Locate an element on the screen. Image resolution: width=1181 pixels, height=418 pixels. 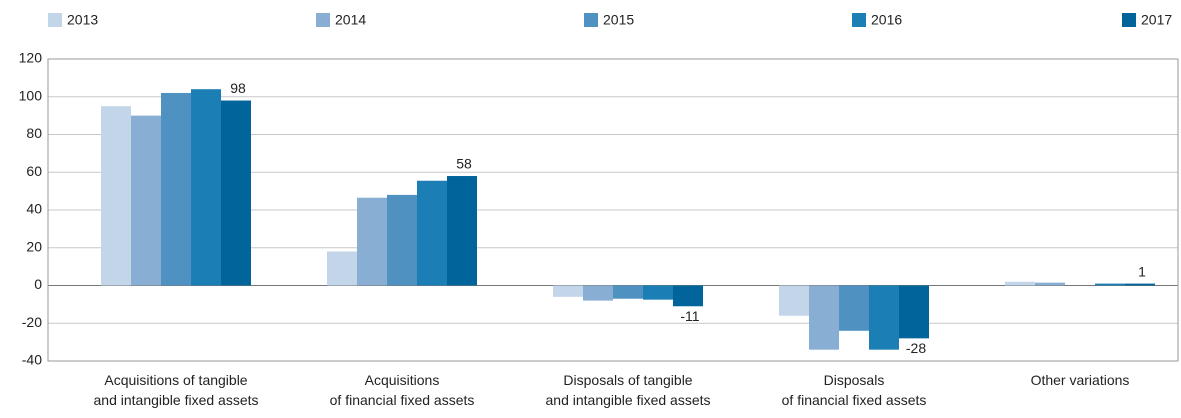
data-label: 58 is located at coordinates (464, 164).